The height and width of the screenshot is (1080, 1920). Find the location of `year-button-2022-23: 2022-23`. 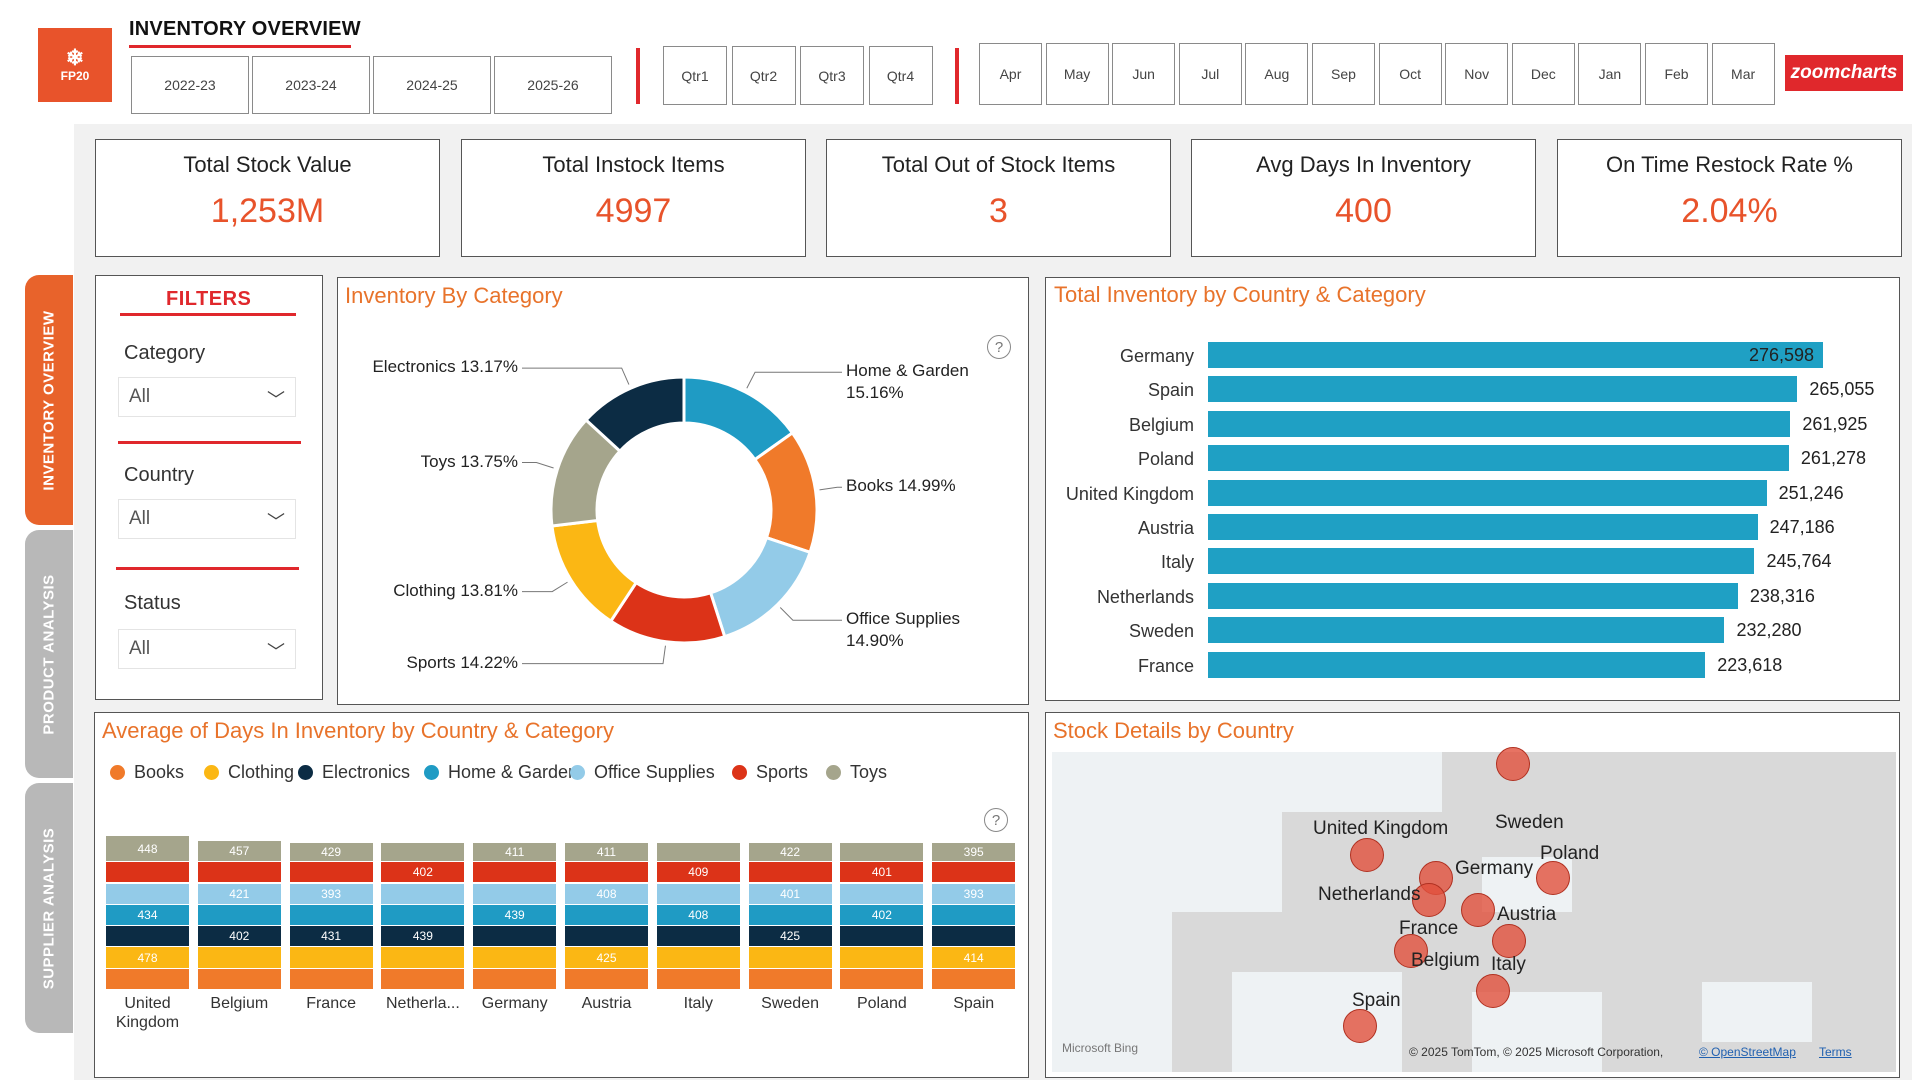

year-button-2022-23: 2022-23 is located at coordinates (190, 85).